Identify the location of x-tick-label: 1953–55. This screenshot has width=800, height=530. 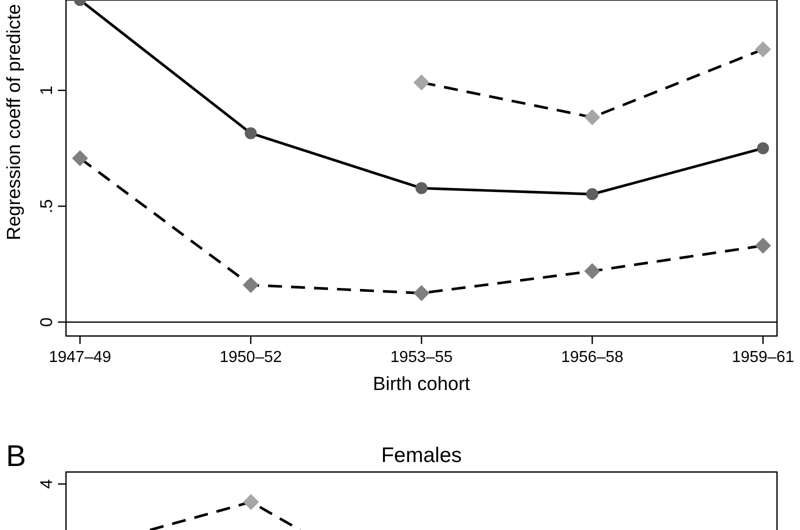
(421, 357).